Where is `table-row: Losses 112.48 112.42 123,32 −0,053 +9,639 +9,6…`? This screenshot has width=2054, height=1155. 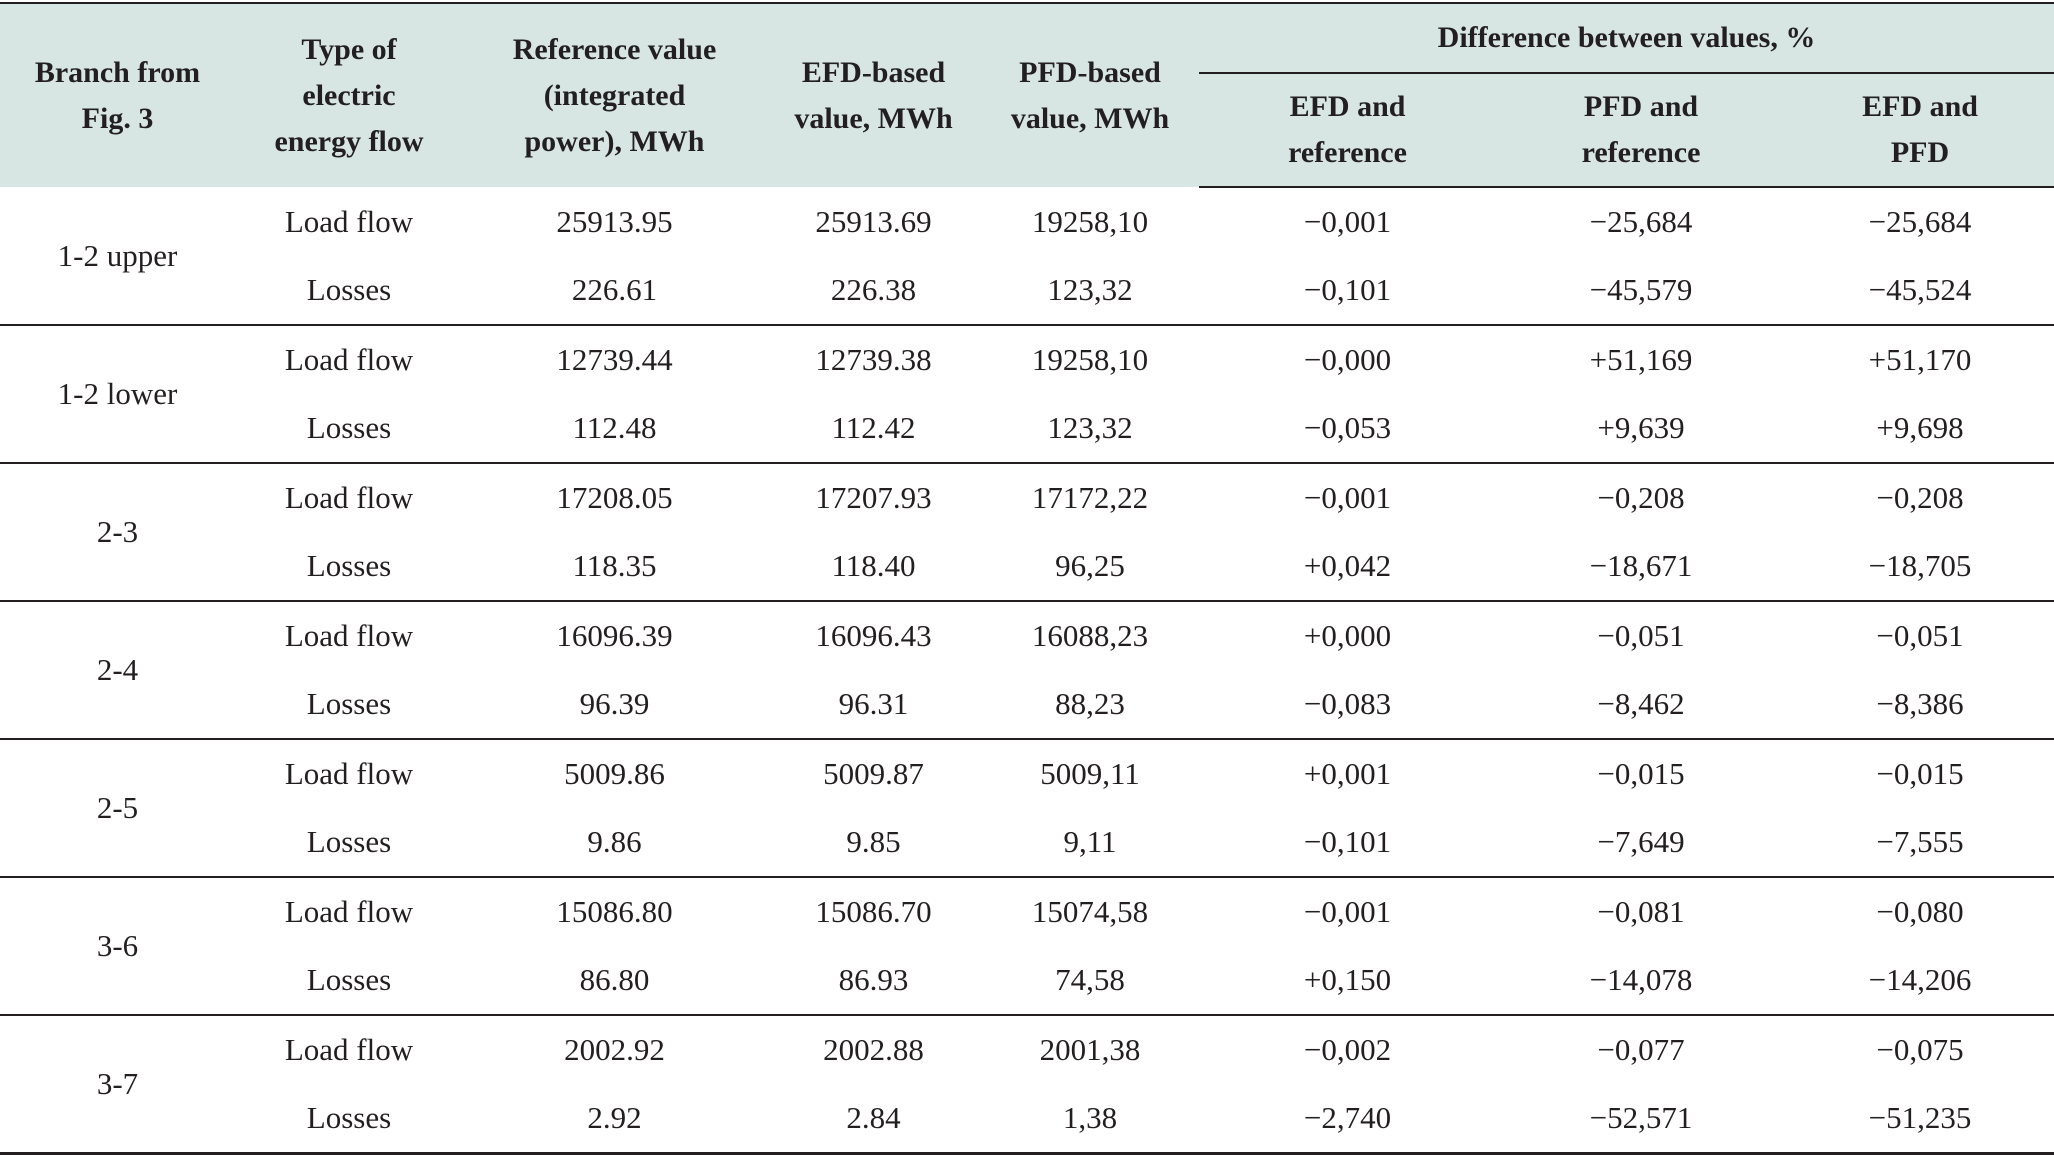 table-row: Losses 112.48 112.42 123,32 −0,053 +9,639 +9,6… is located at coordinates (1027, 429).